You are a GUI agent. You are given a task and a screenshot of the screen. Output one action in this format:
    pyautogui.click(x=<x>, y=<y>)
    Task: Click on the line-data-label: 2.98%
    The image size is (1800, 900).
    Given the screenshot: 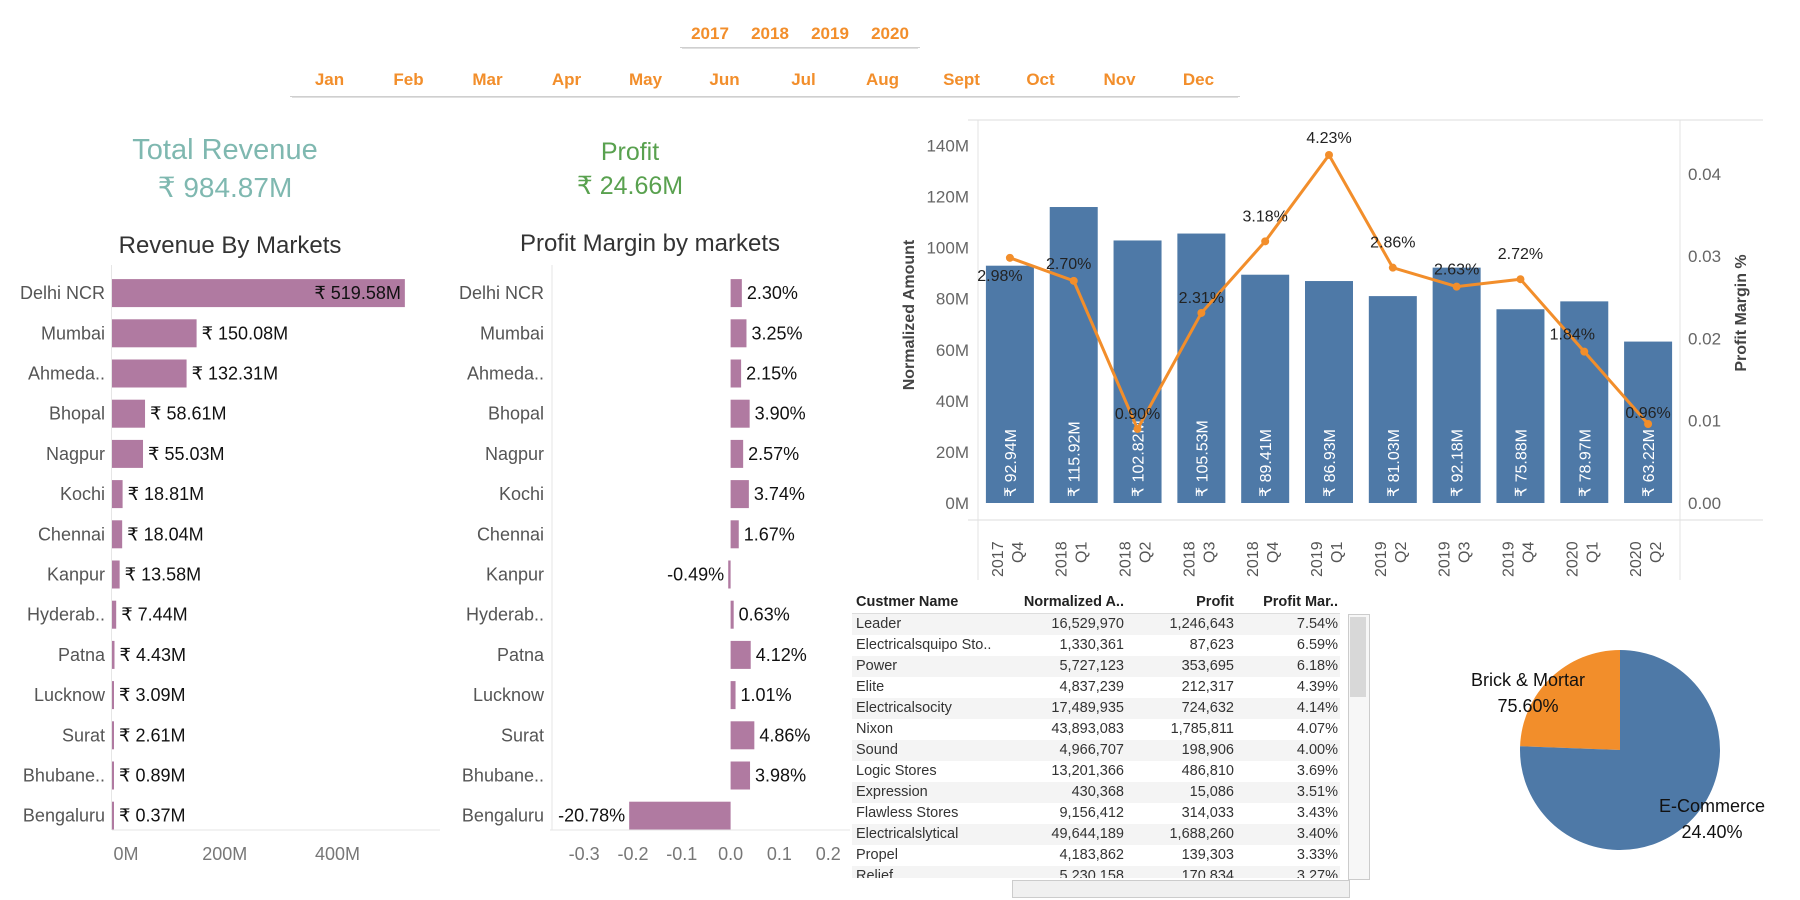 What is the action you would take?
    pyautogui.click(x=999, y=276)
    